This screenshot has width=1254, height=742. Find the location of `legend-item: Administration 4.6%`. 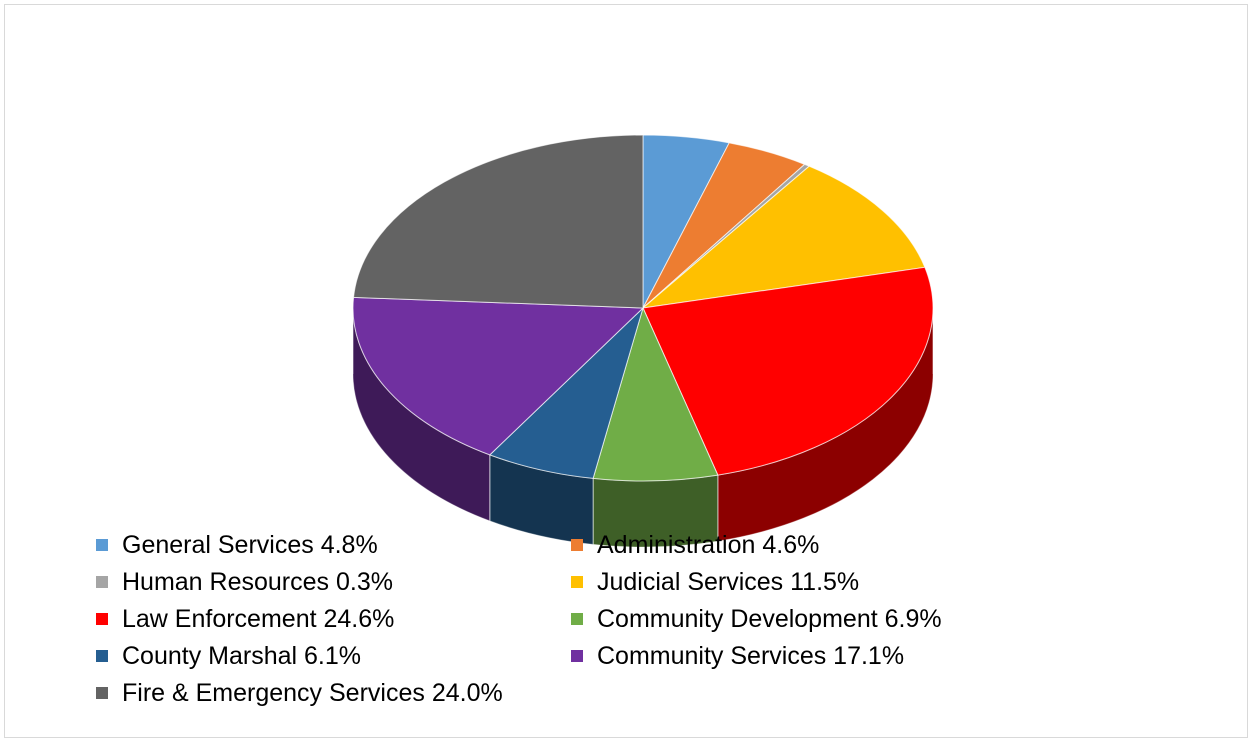

legend-item: Administration 4.6% is located at coordinates (833, 545).